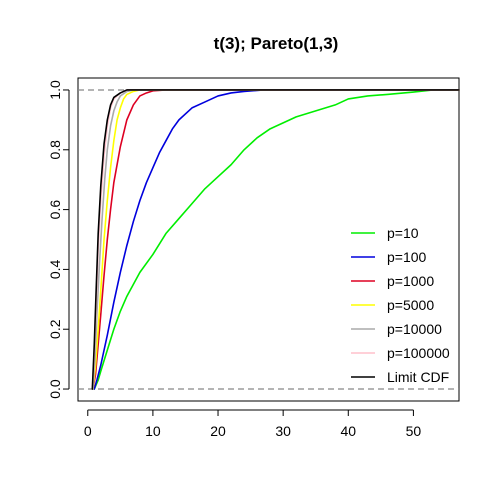  What do you see at coordinates (410, 281) in the screenshot?
I see `legend-label: p=1000` at bounding box center [410, 281].